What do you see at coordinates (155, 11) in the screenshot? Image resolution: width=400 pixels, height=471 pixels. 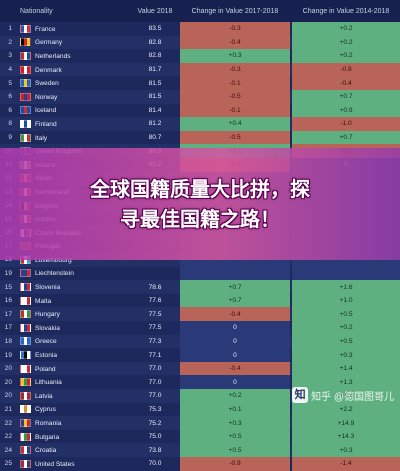 I see `header-value-2018: Value 2018` at bounding box center [155, 11].